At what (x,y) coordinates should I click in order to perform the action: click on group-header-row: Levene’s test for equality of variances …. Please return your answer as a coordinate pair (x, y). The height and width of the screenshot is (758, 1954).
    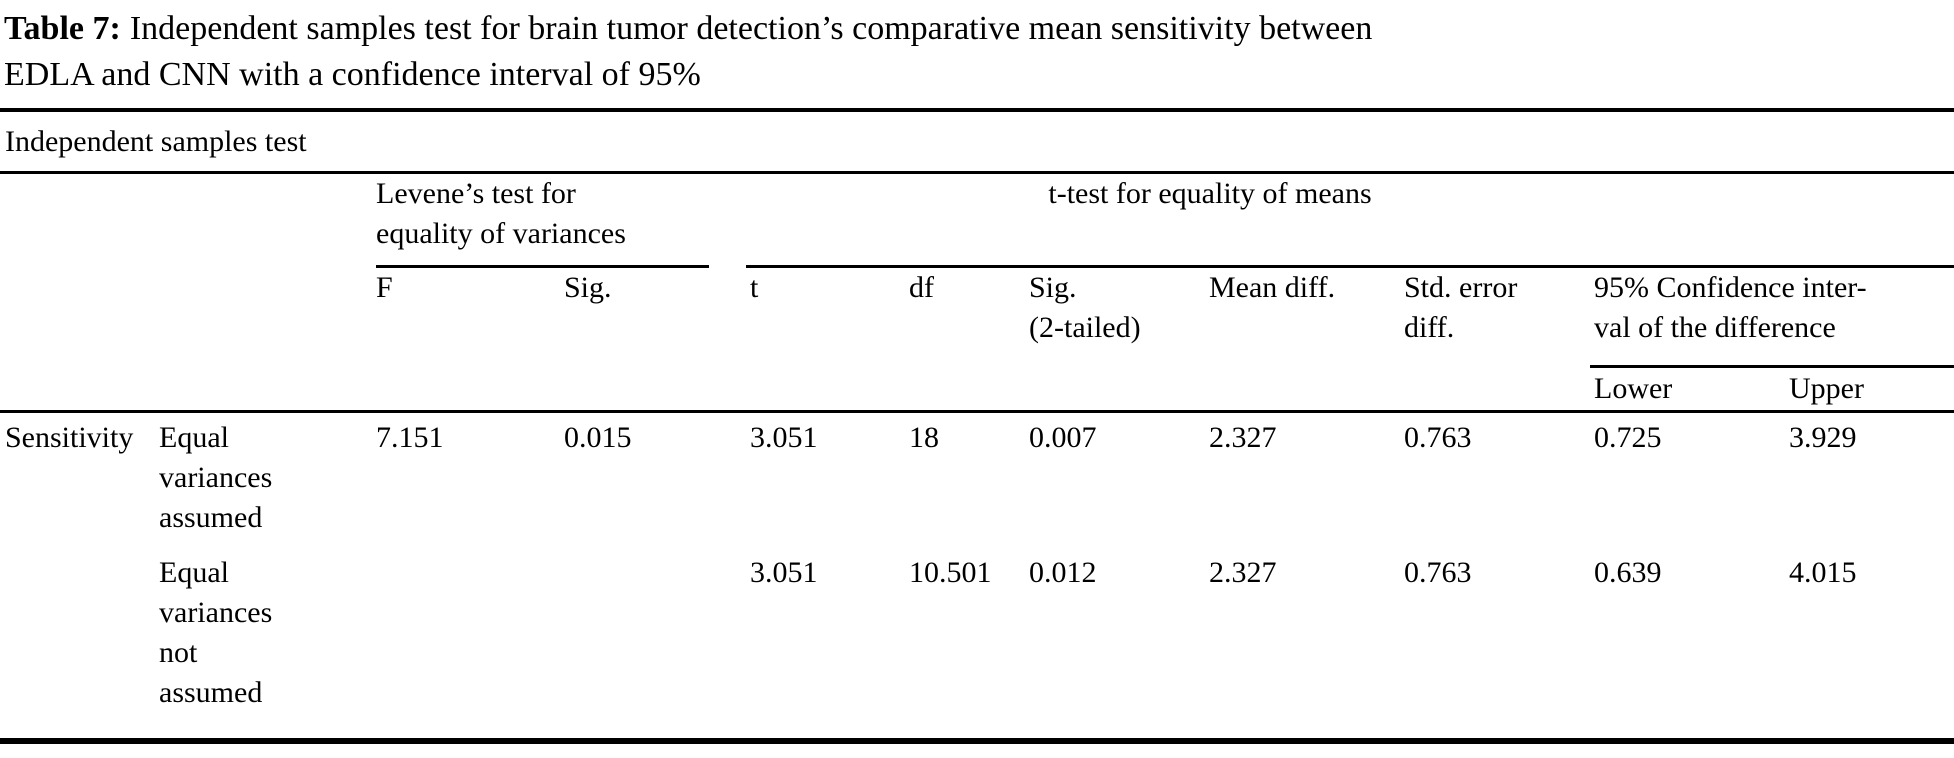
    Looking at the image, I should click on (977, 221).